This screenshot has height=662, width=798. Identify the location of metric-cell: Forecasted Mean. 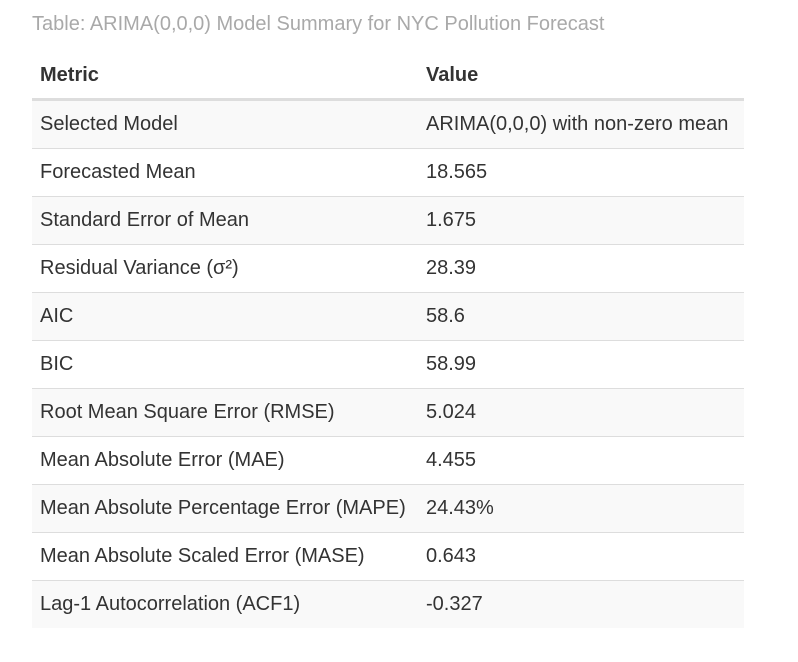
(225, 172).